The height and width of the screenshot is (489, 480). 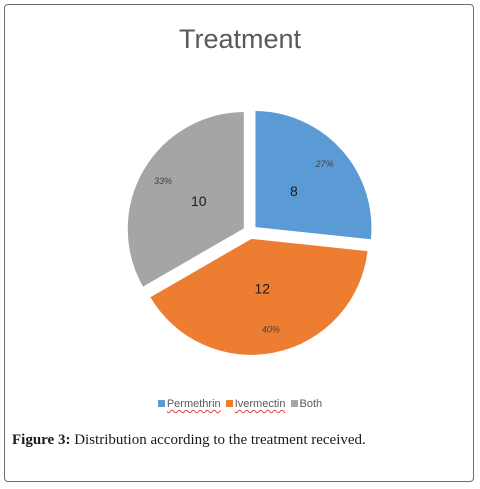 I want to click on chart-legend: Permethrin Ivermectin Both, so click(x=240, y=404).